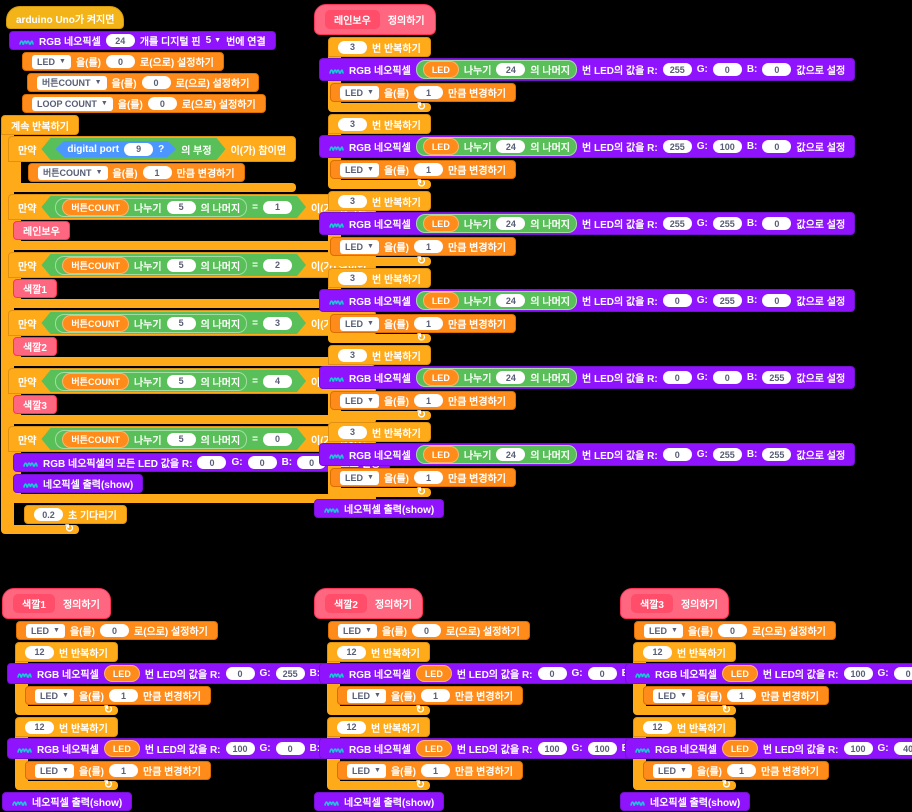 This screenshot has width=912, height=812. I want to click on equals-operator: 버튼COUNT 나누기 5 의 나머지 = 4, so click(173, 381).